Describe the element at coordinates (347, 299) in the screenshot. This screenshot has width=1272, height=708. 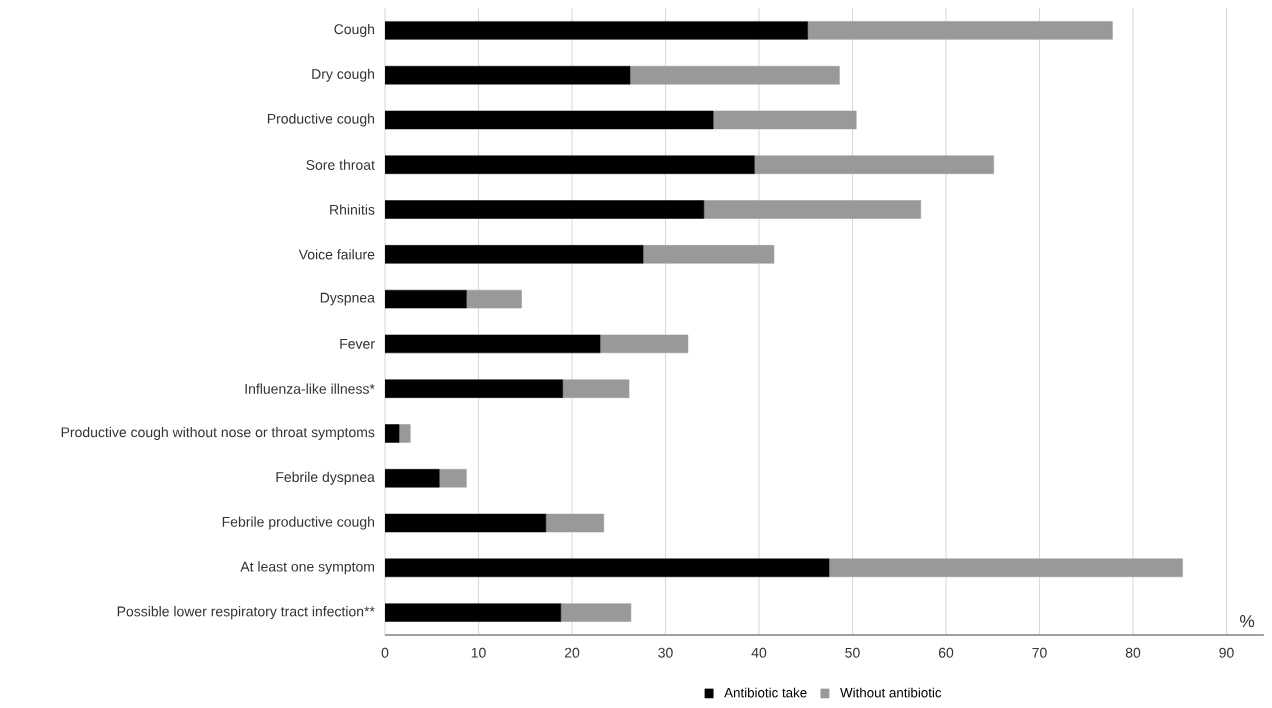
I see `y-tick-label: Dyspnea` at that location.